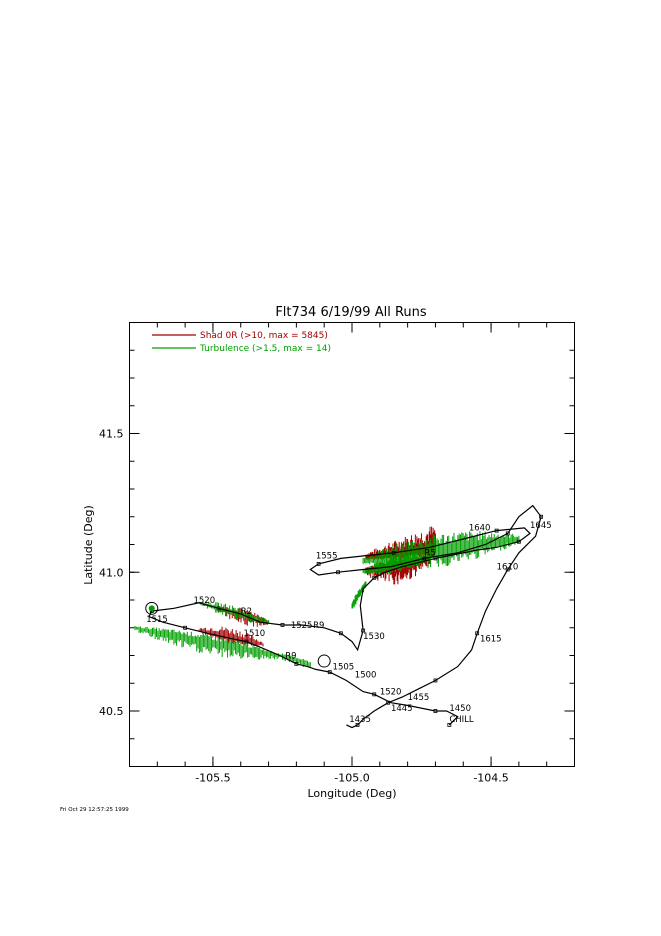  I want to click on time-annotation: 1615, so click(491, 640).